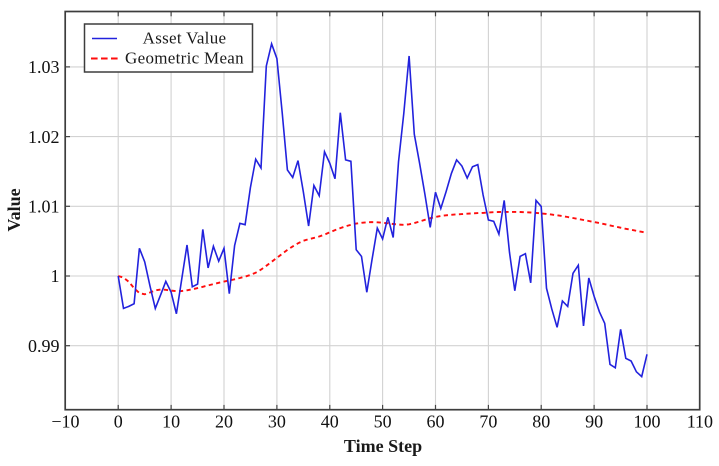 This screenshot has width=719, height=466. I want to click on svg-text: 0, so click(118, 422).